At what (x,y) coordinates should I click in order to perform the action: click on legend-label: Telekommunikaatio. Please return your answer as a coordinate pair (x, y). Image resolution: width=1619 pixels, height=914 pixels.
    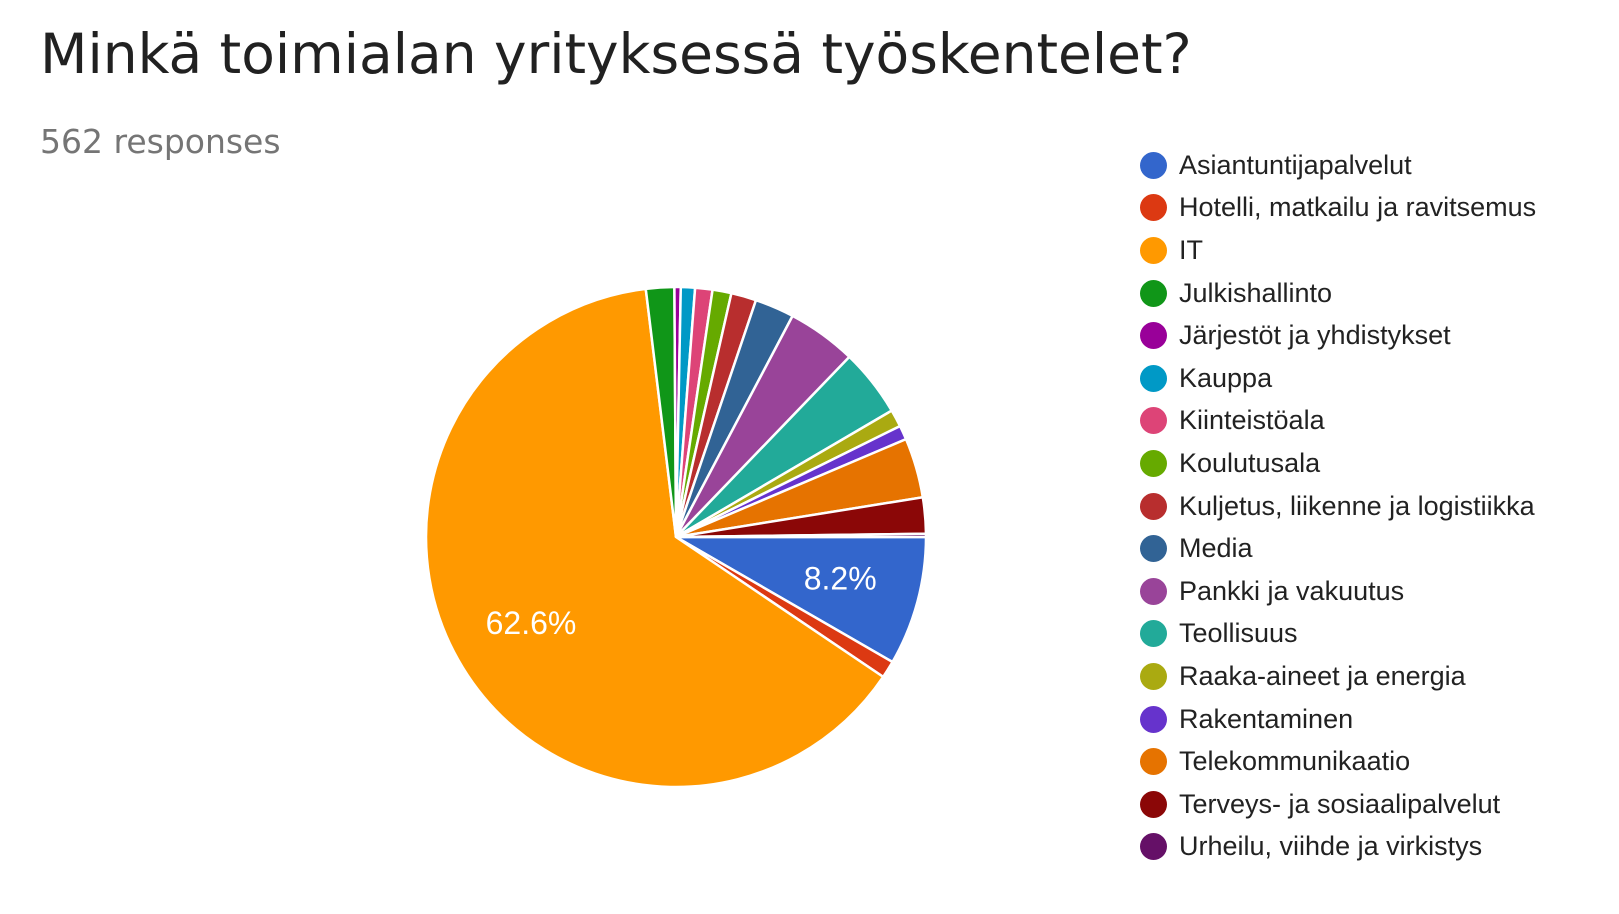
    Looking at the image, I should click on (1295, 761).